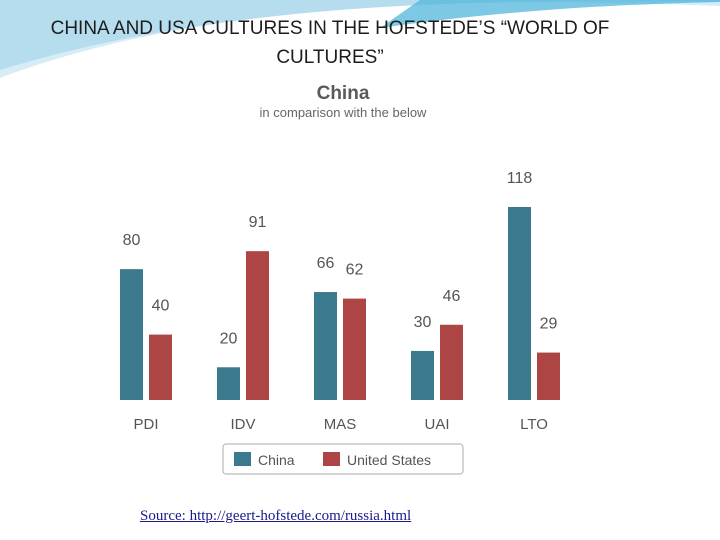 This screenshot has height=540, width=720. Describe the element at coordinates (548, 376) in the screenshot. I see `bar-united-states-lto` at that location.